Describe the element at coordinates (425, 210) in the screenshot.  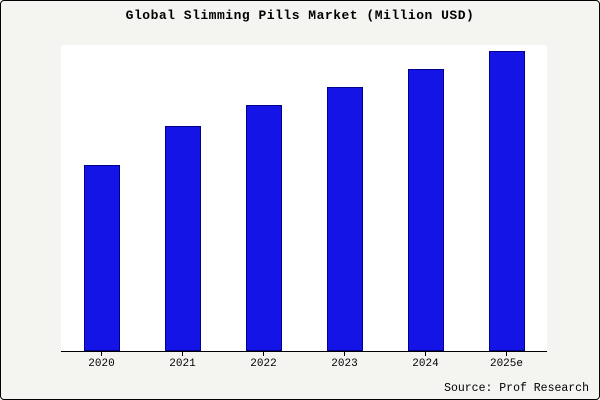
I see `bar-2024` at that location.